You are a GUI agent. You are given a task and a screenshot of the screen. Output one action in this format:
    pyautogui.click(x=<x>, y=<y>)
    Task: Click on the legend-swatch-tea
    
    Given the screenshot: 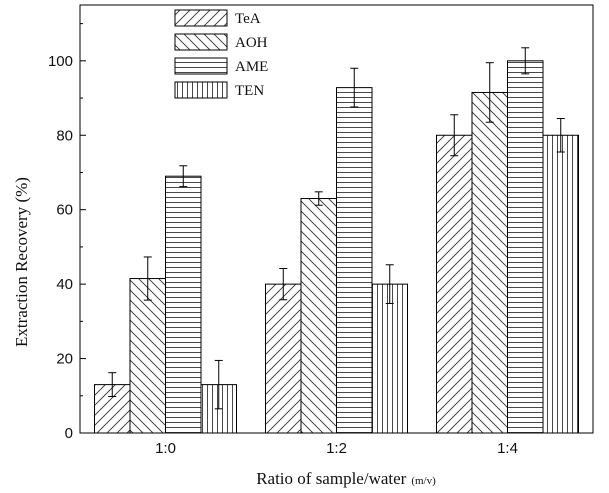 What is the action you would take?
    pyautogui.click(x=201, y=18)
    